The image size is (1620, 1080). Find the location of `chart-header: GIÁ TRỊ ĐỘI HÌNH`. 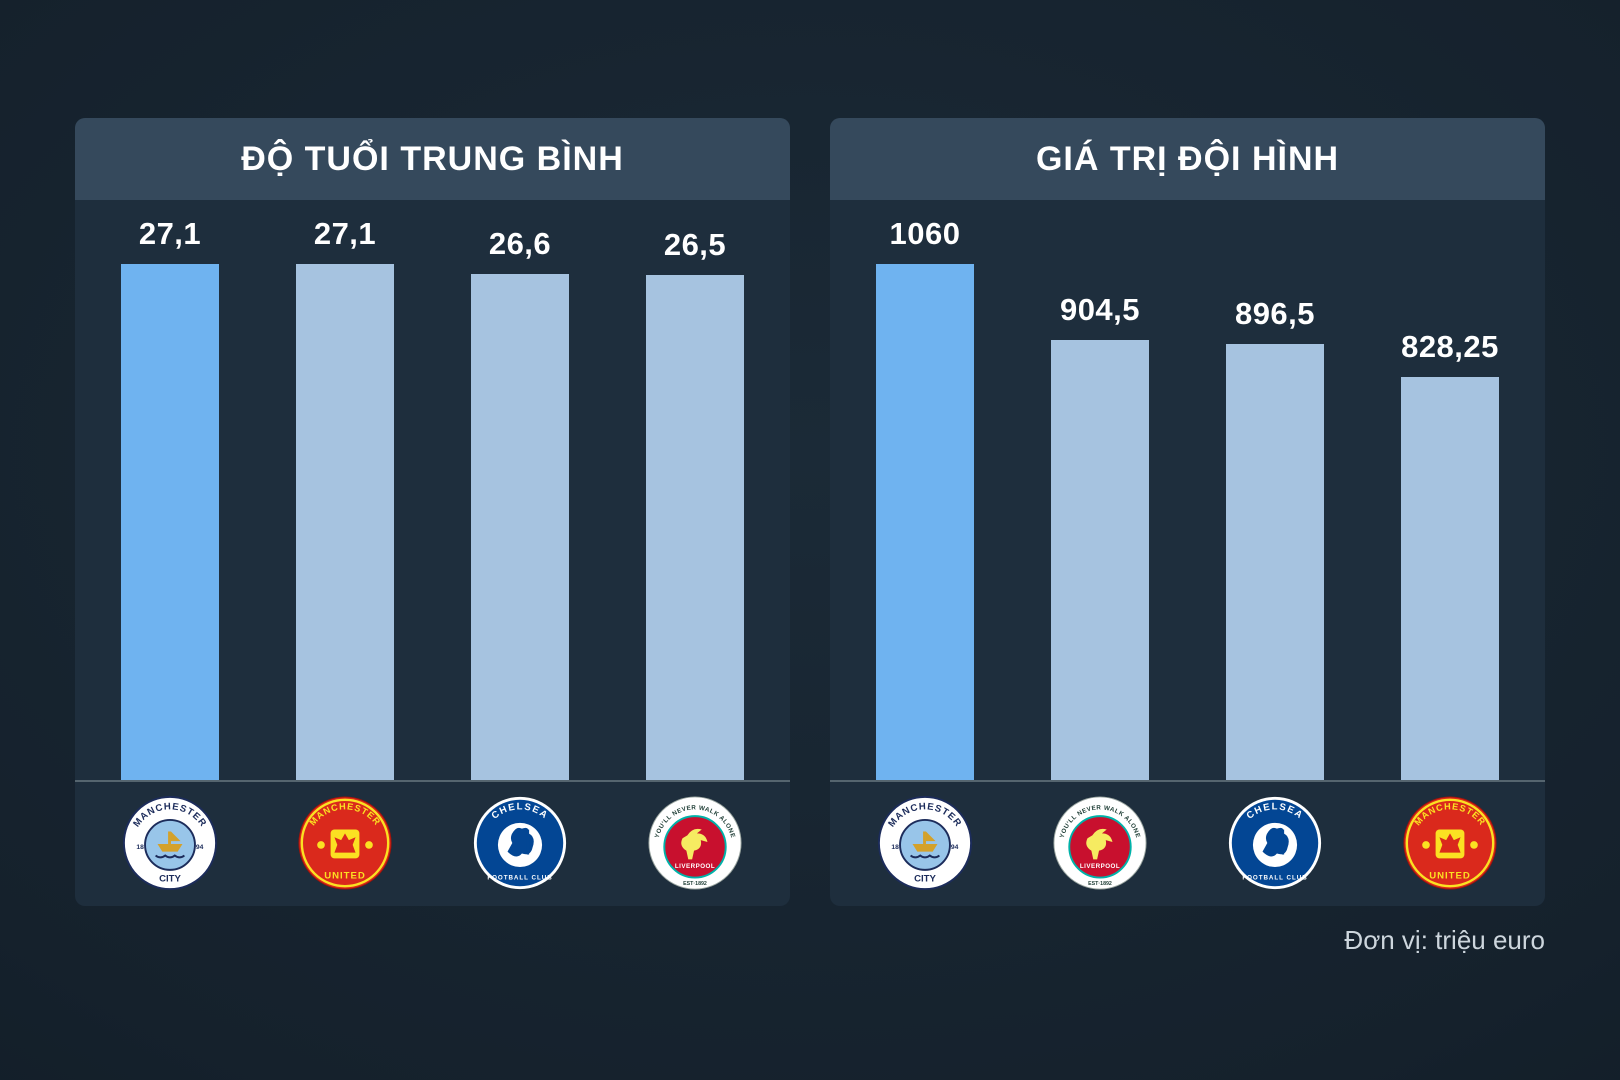

chart-header: GIÁ TRỊ ĐỘI HÌNH is located at coordinates (1187, 159).